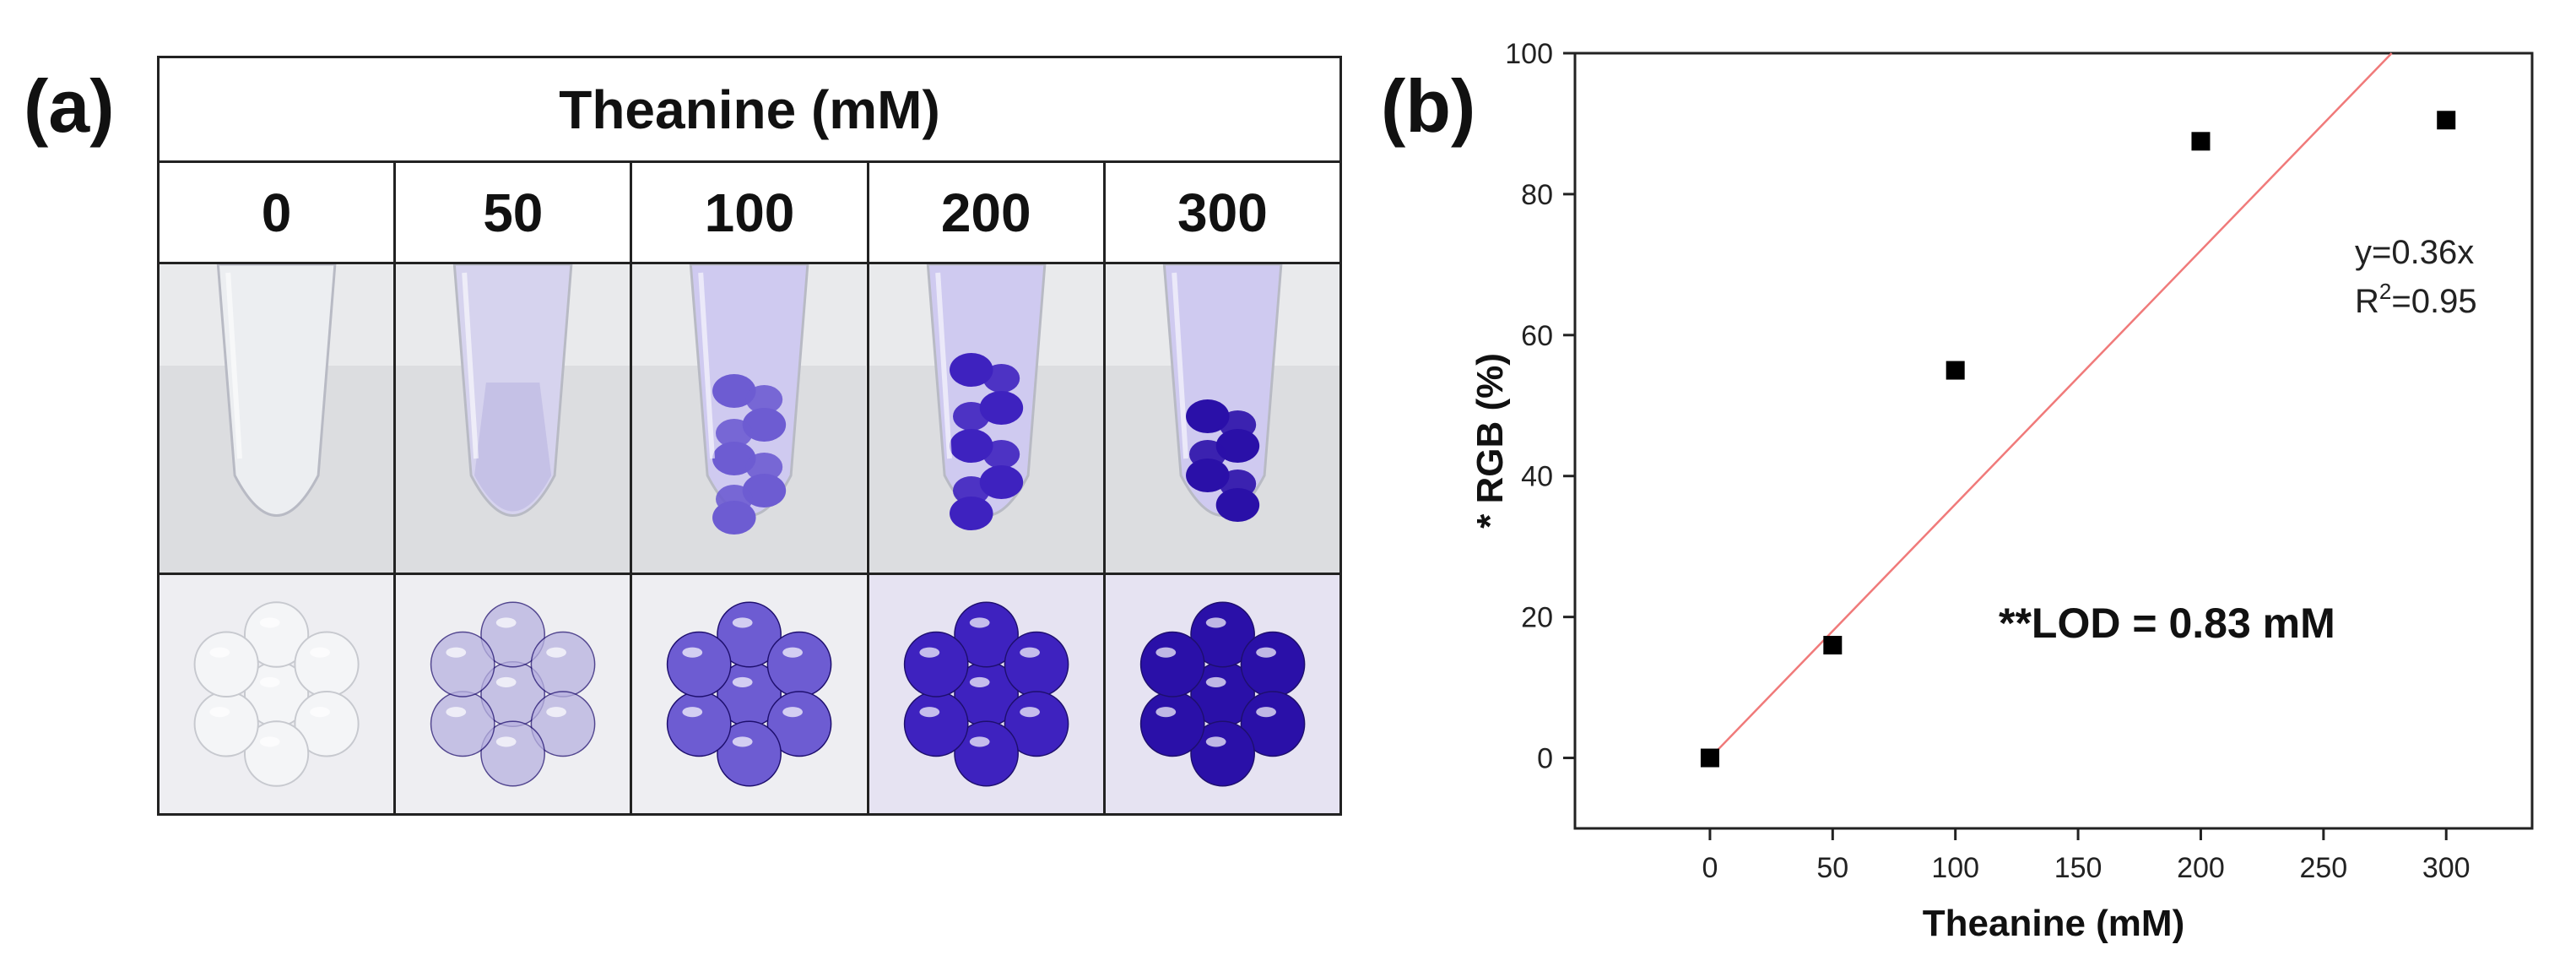 The width and height of the screenshot is (2576, 977). Describe the element at coordinates (1222, 212) in the screenshot. I see `concentration-300: 300` at that location.